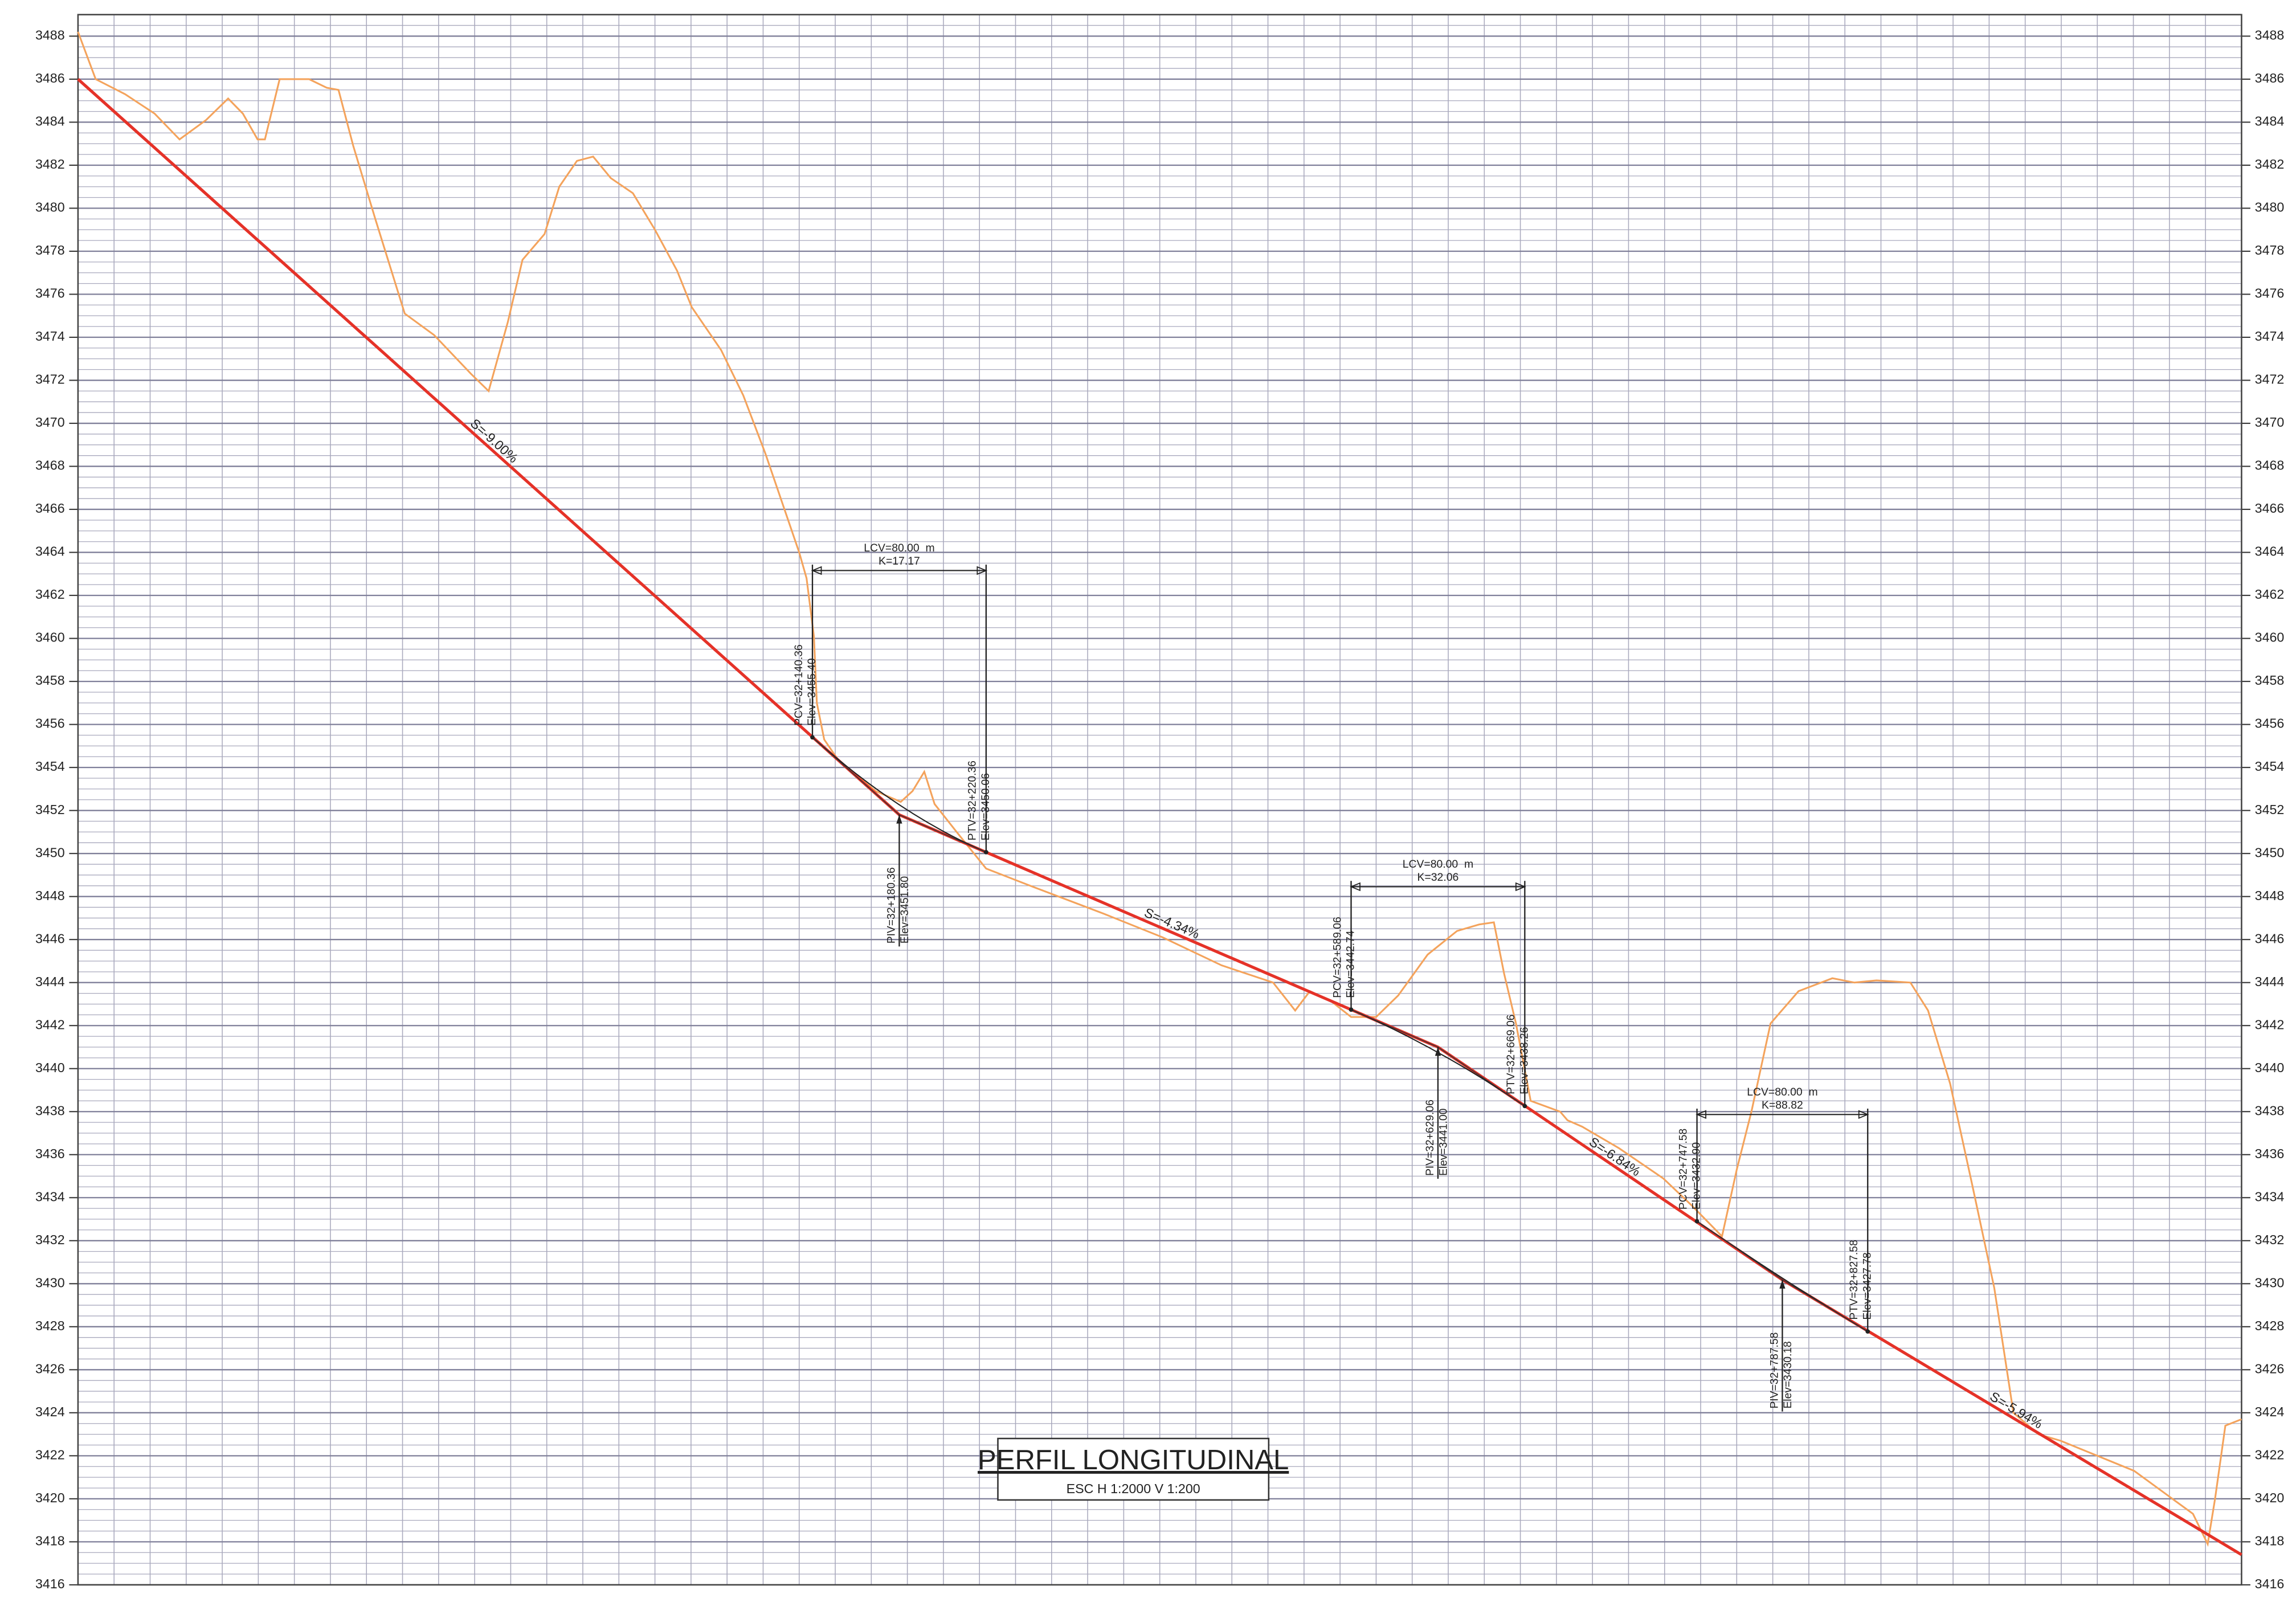 The image size is (2296, 1598). Describe the element at coordinates (1854, 1279) in the screenshot. I see `station-label: PTV=32+827.58` at that location.